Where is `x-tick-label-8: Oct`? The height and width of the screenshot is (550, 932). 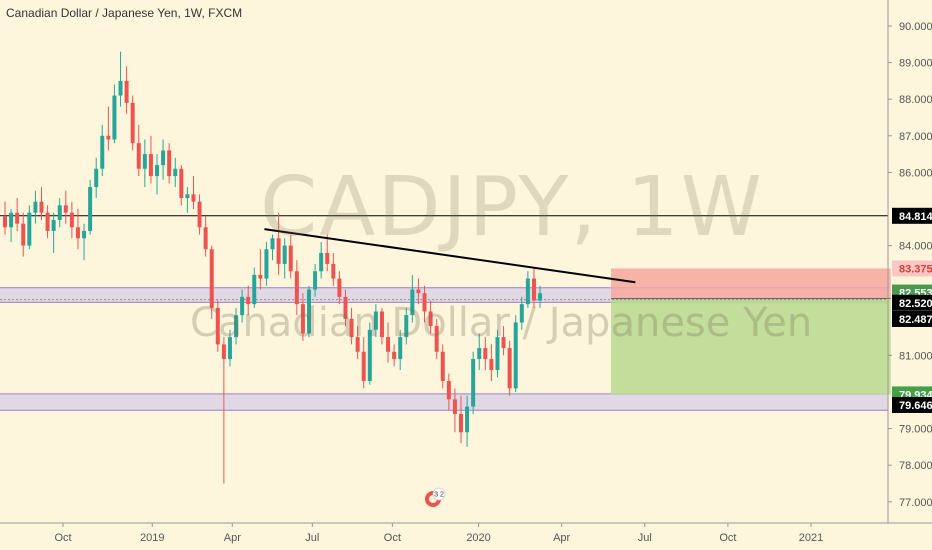 x-tick-label-8: Oct is located at coordinates (727, 538).